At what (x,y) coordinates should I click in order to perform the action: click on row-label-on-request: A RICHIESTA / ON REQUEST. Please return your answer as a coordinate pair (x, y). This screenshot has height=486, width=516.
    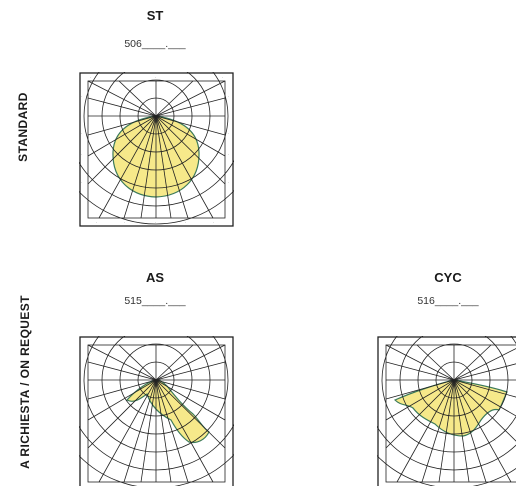
    Looking at the image, I should click on (25, 382).